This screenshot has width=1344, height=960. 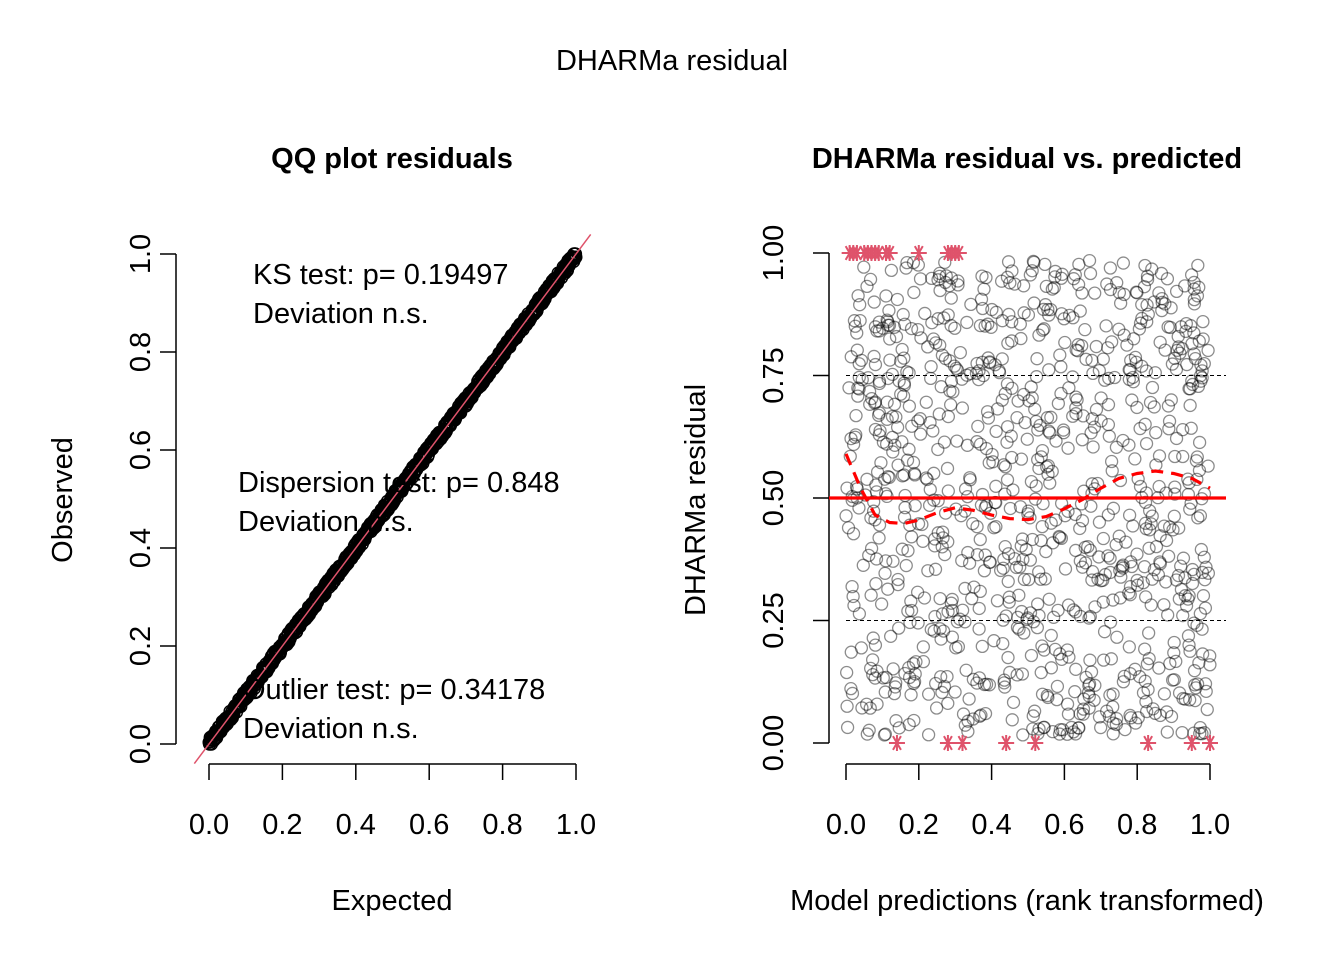 What do you see at coordinates (774, 743) in the screenshot?
I see `residual-y-tick-label: 0.00` at bounding box center [774, 743].